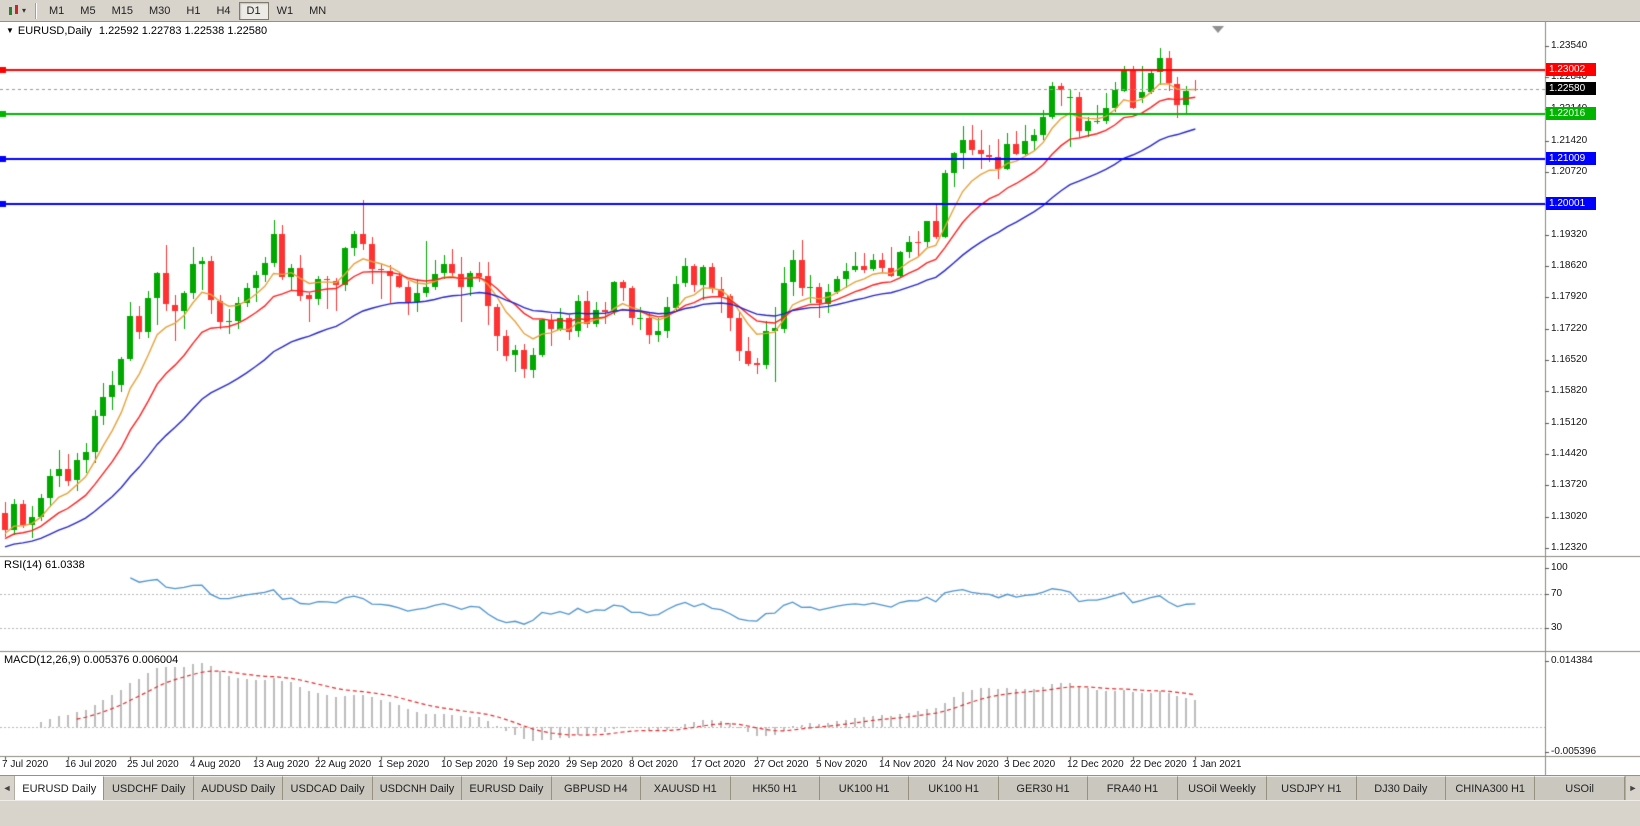 This screenshot has width=1640, height=826. I want to click on chart-tab-gbpusd-h4: GBPUSD H4, so click(596, 788).